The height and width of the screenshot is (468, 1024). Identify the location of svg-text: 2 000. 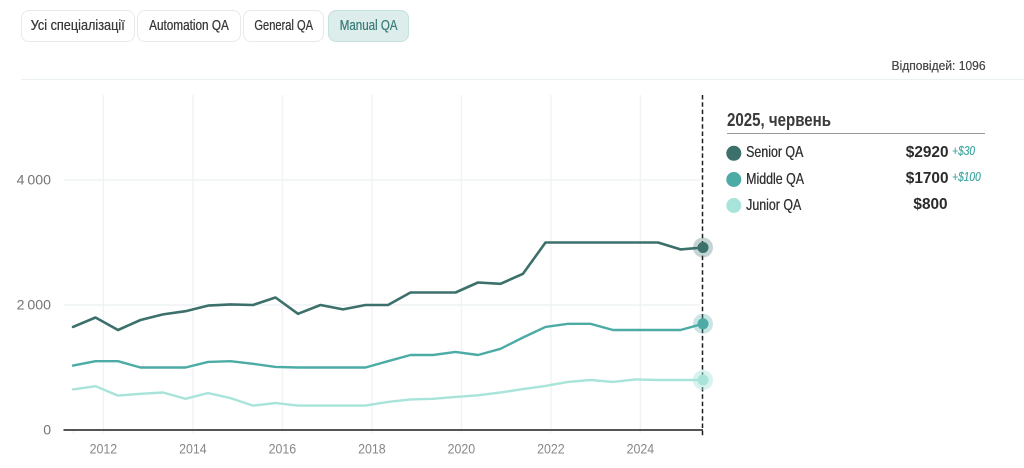
(34, 305).